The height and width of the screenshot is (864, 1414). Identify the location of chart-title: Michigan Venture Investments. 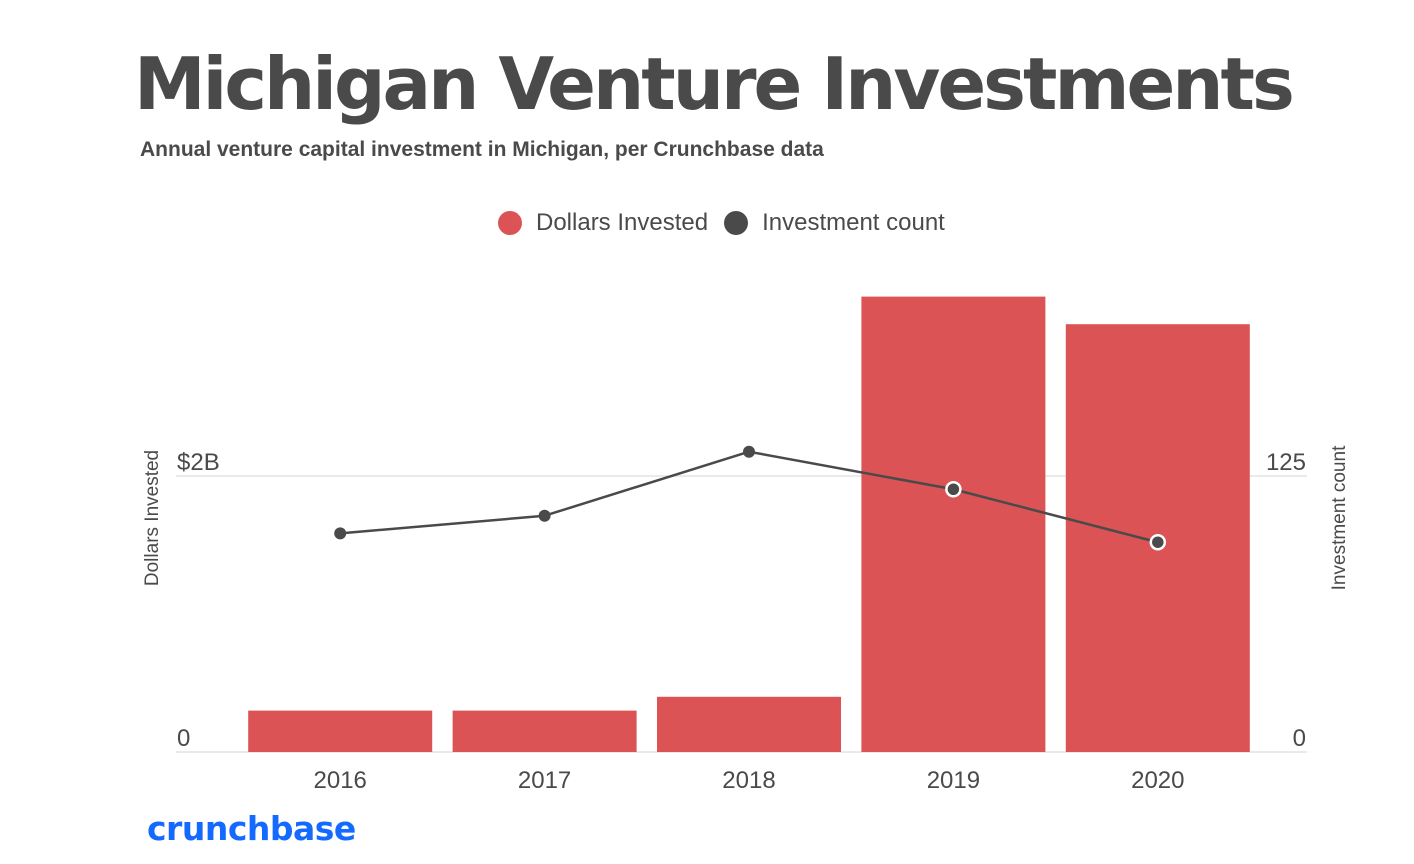
(714, 84).